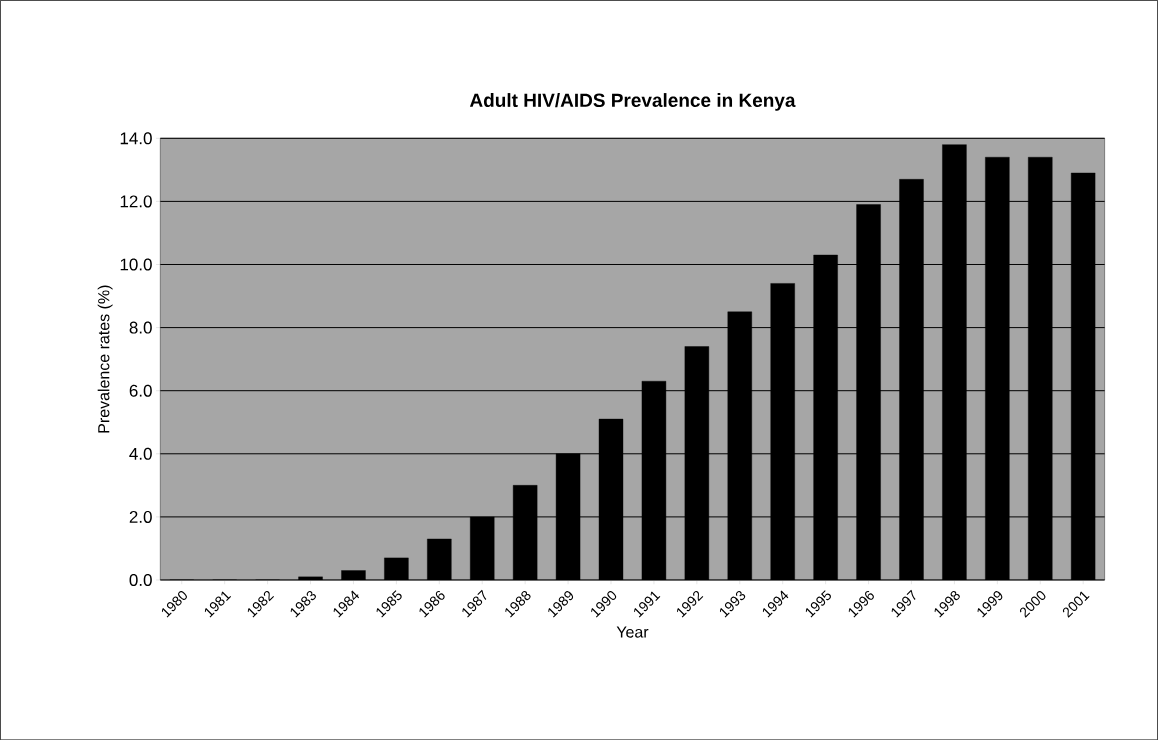 Image resolution: width=1158 pixels, height=740 pixels. Describe the element at coordinates (140, 453) in the screenshot. I see `y-tick-label: 4.0` at that location.